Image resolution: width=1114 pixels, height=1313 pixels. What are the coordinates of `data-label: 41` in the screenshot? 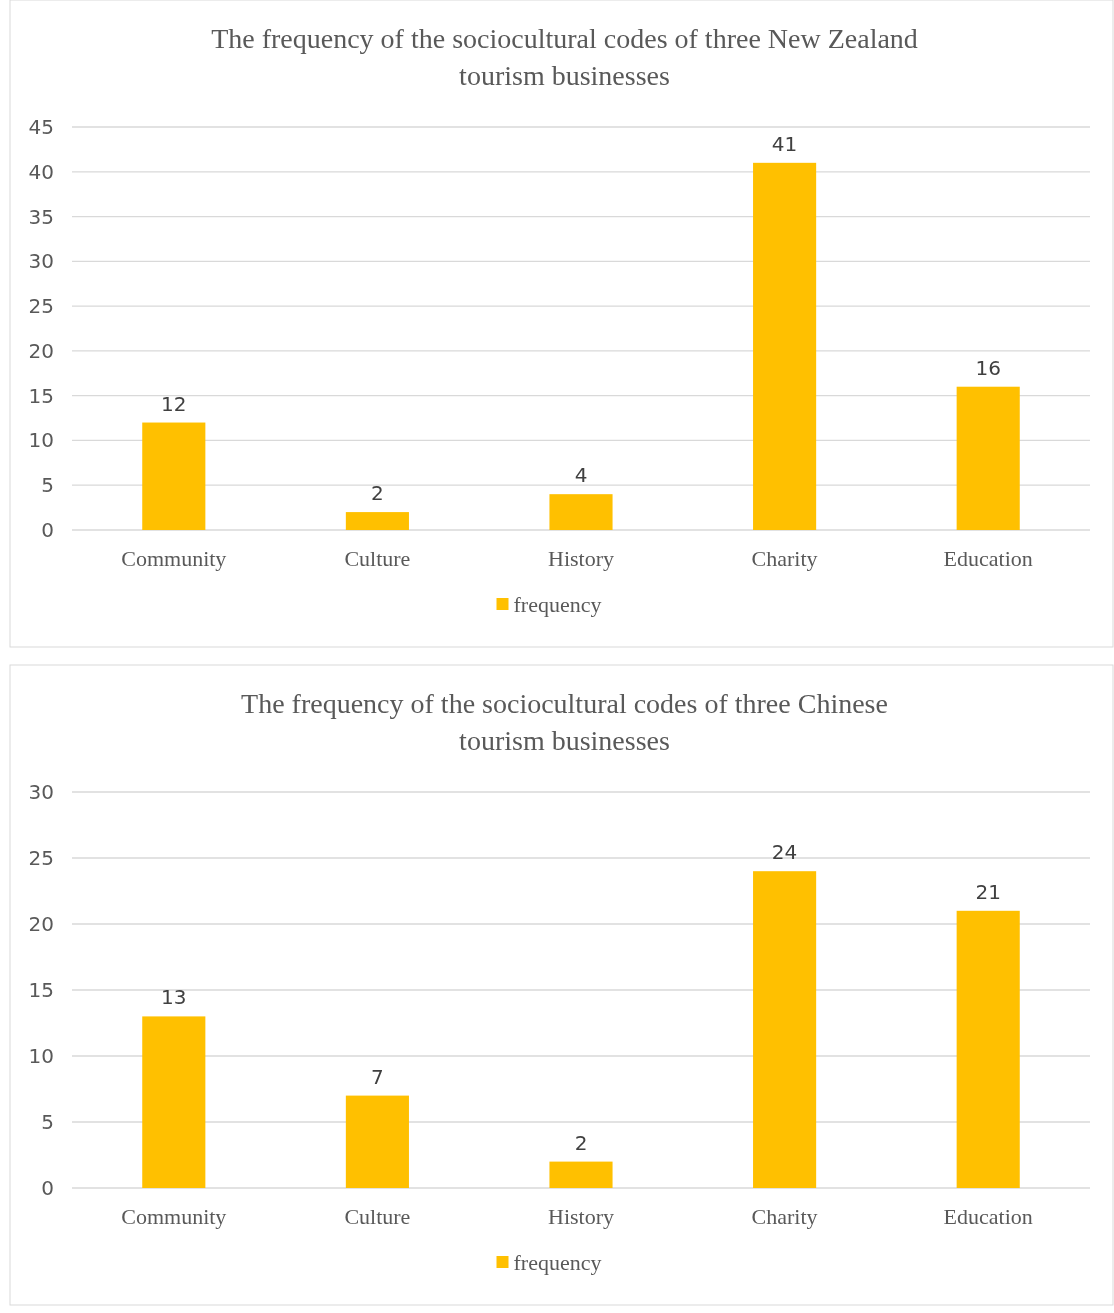 It's located at (784, 143).